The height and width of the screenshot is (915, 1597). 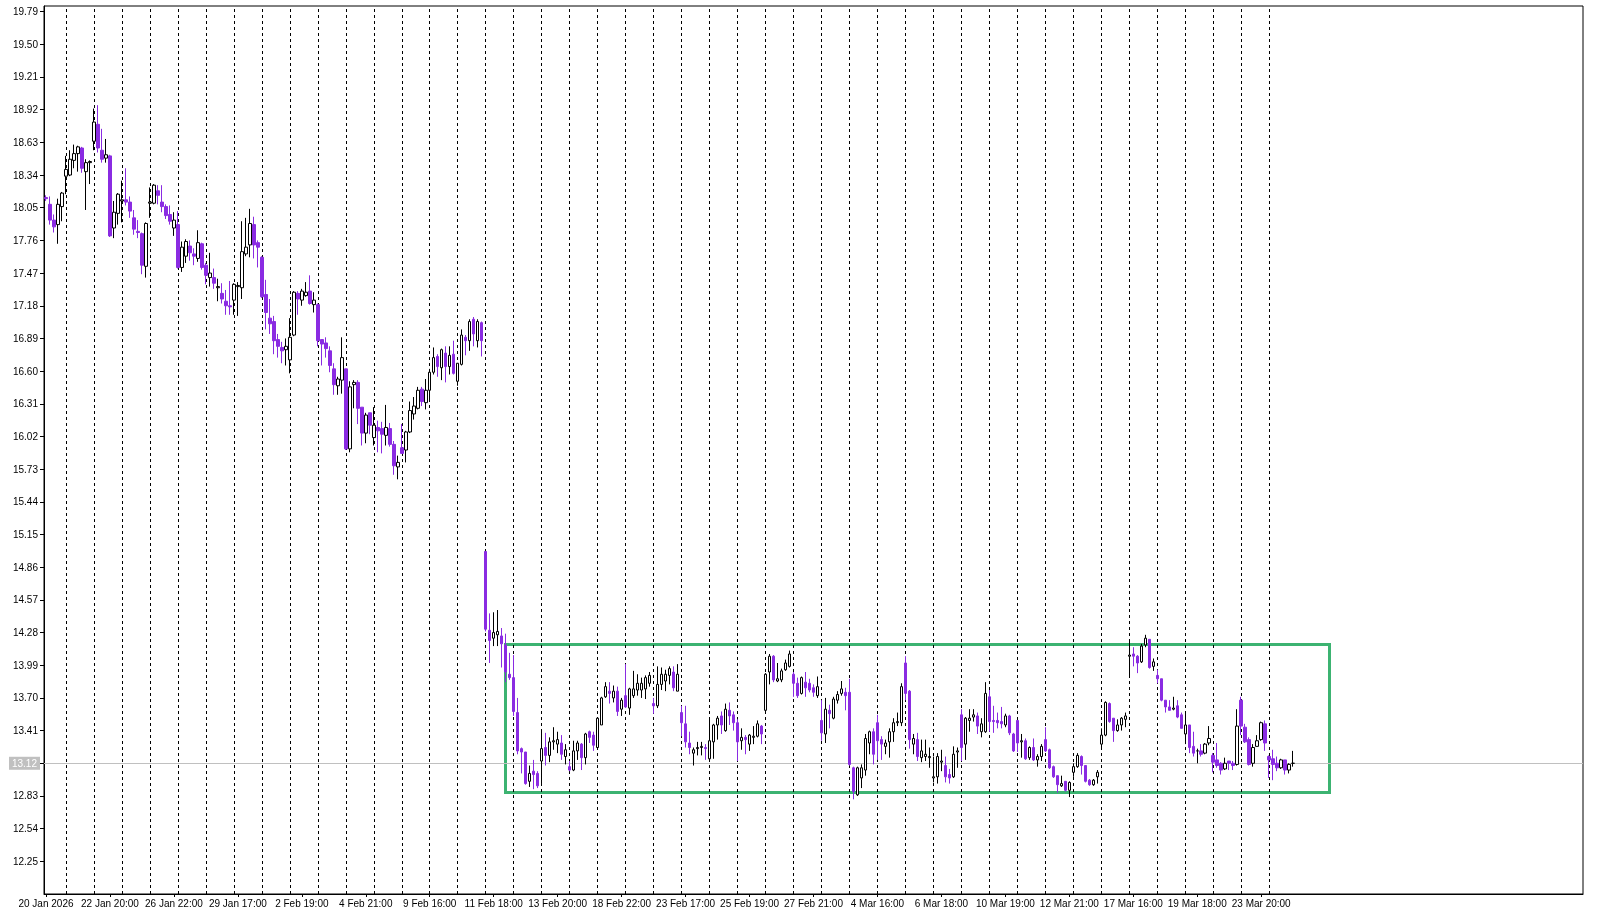 What do you see at coordinates (25, 861) in the screenshot?
I see `y-tick-label: 12.25` at bounding box center [25, 861].